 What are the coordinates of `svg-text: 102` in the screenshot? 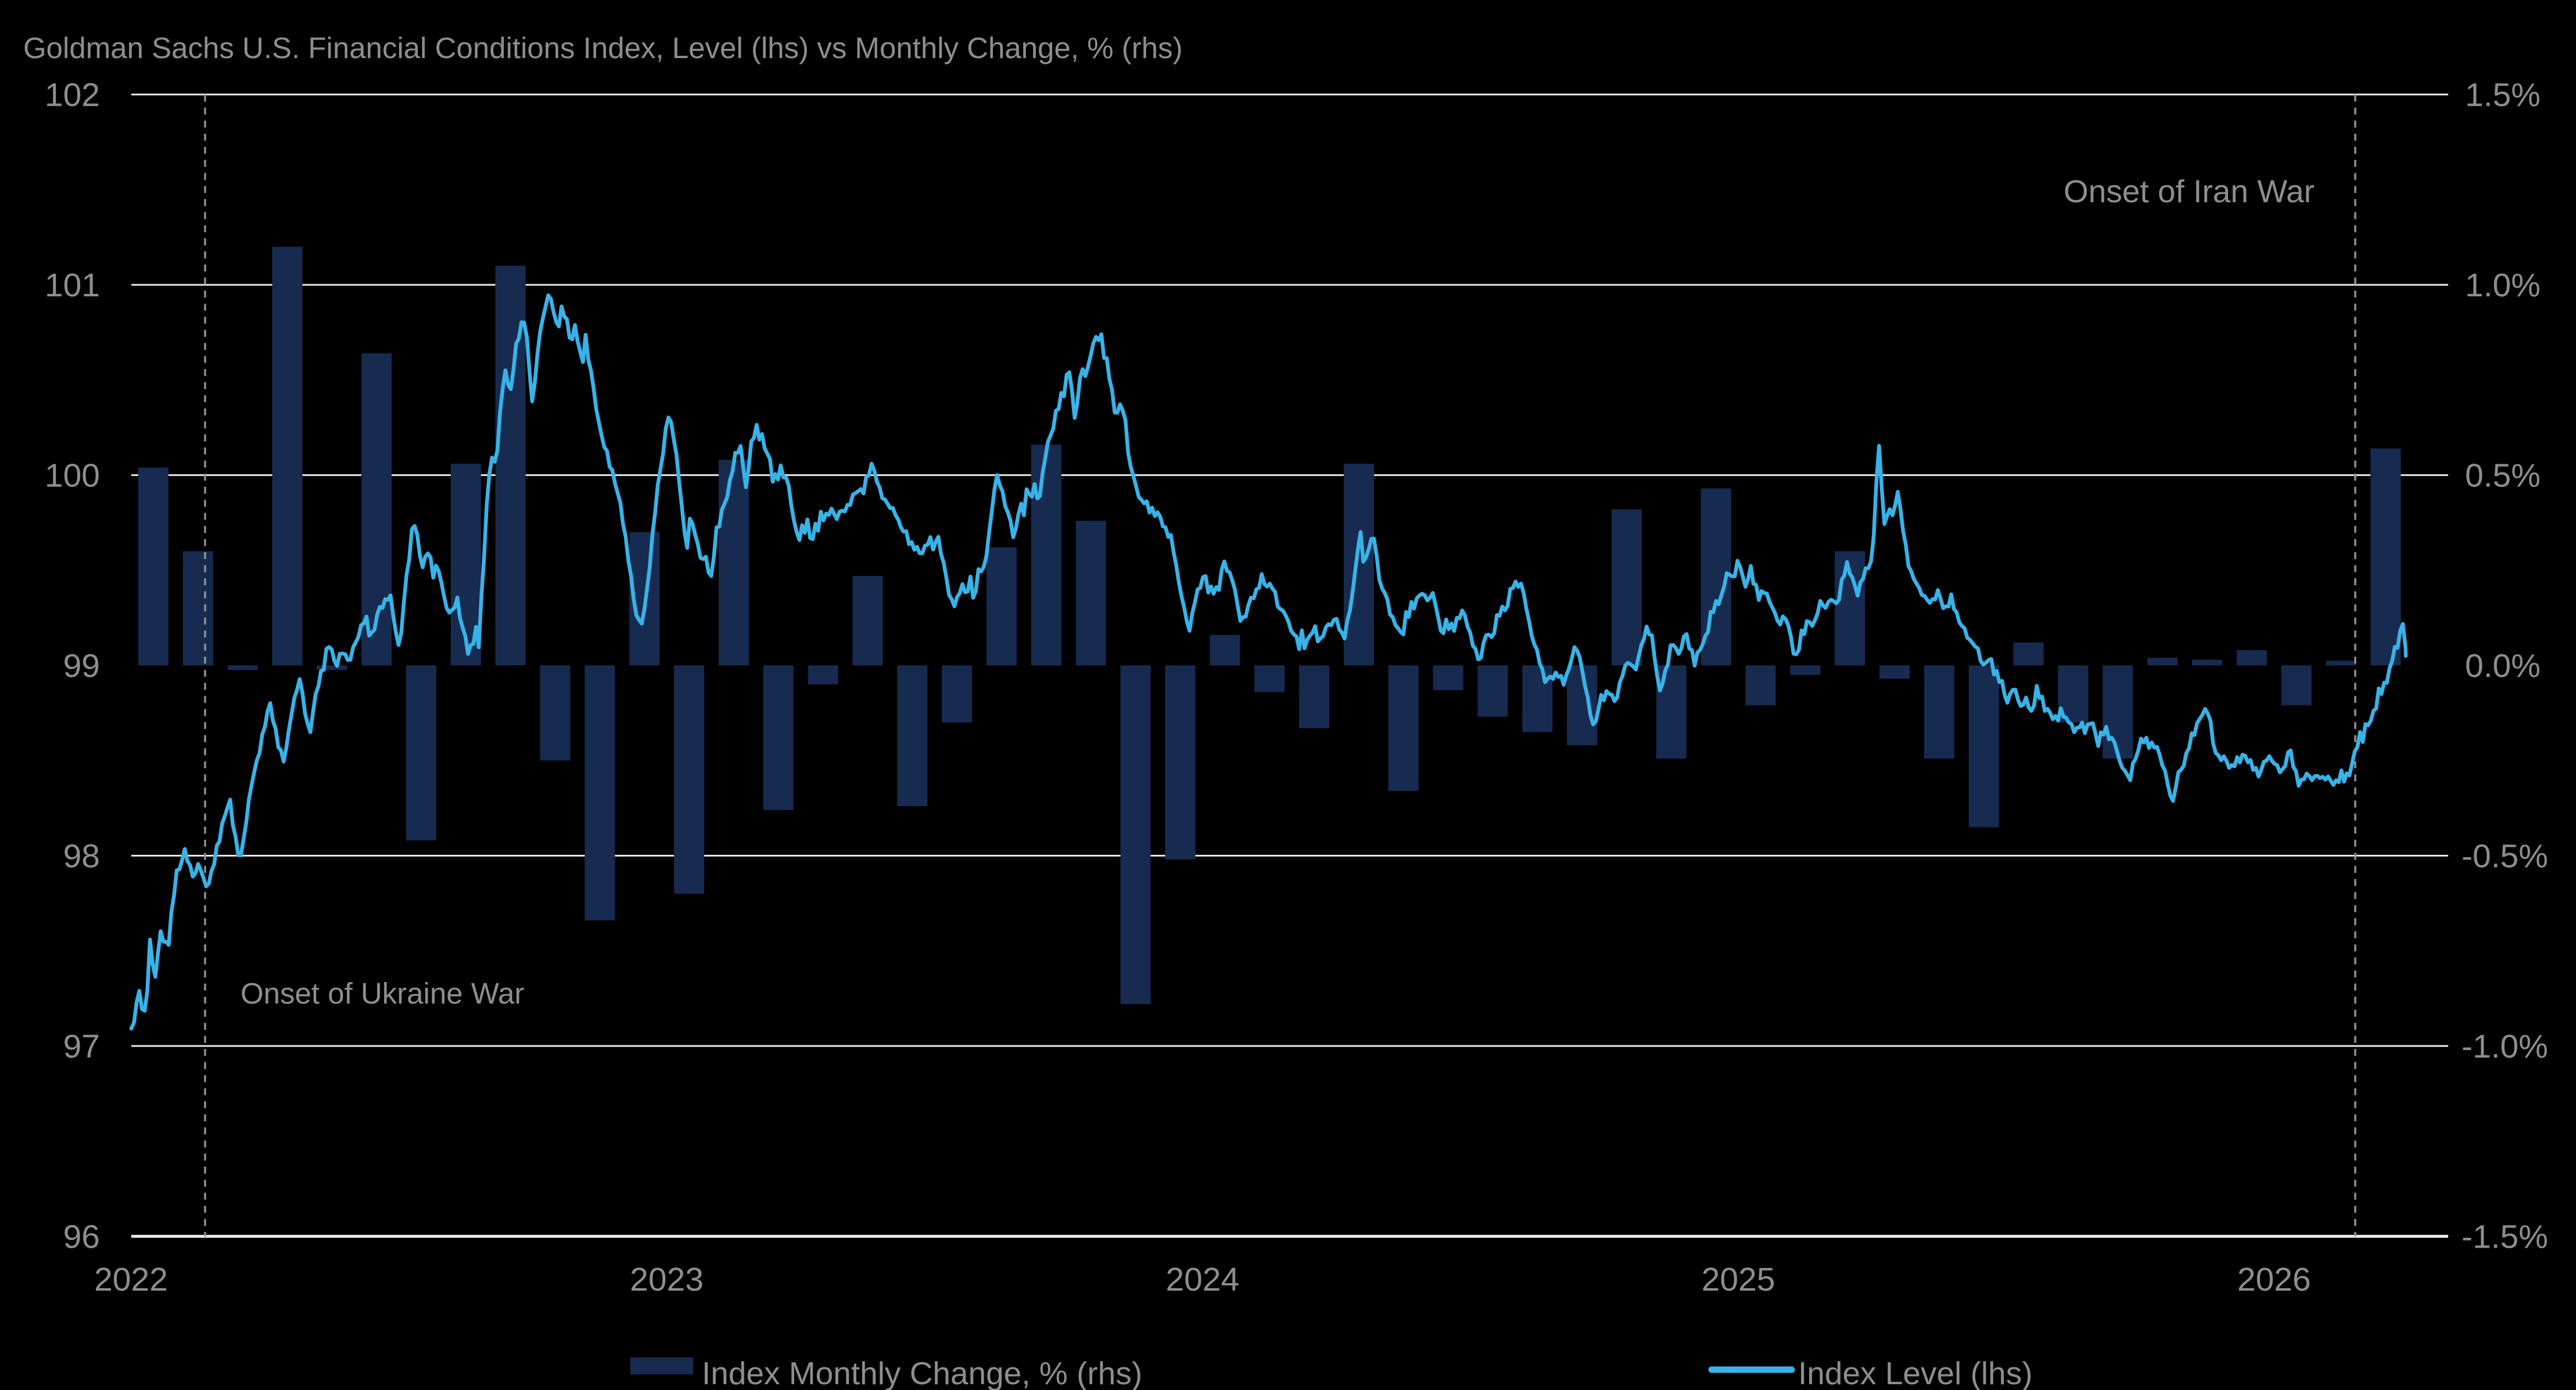 It's located at (72, 95).